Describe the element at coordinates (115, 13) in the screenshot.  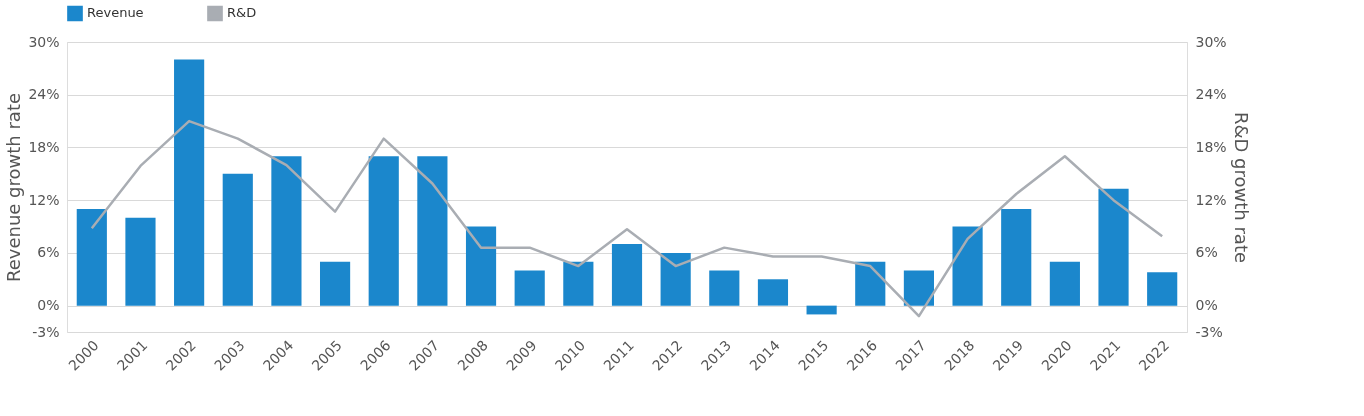
I see `legend-label: Revenue` at that location.